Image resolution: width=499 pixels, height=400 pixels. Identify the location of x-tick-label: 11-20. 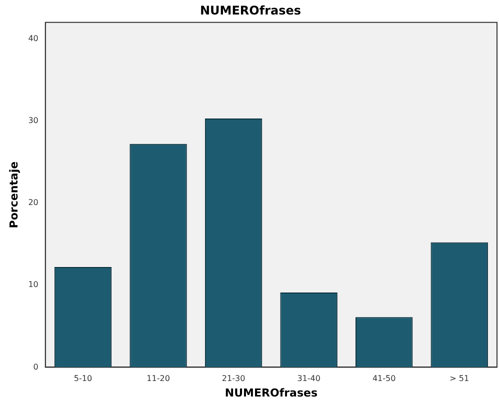
(158, 379).